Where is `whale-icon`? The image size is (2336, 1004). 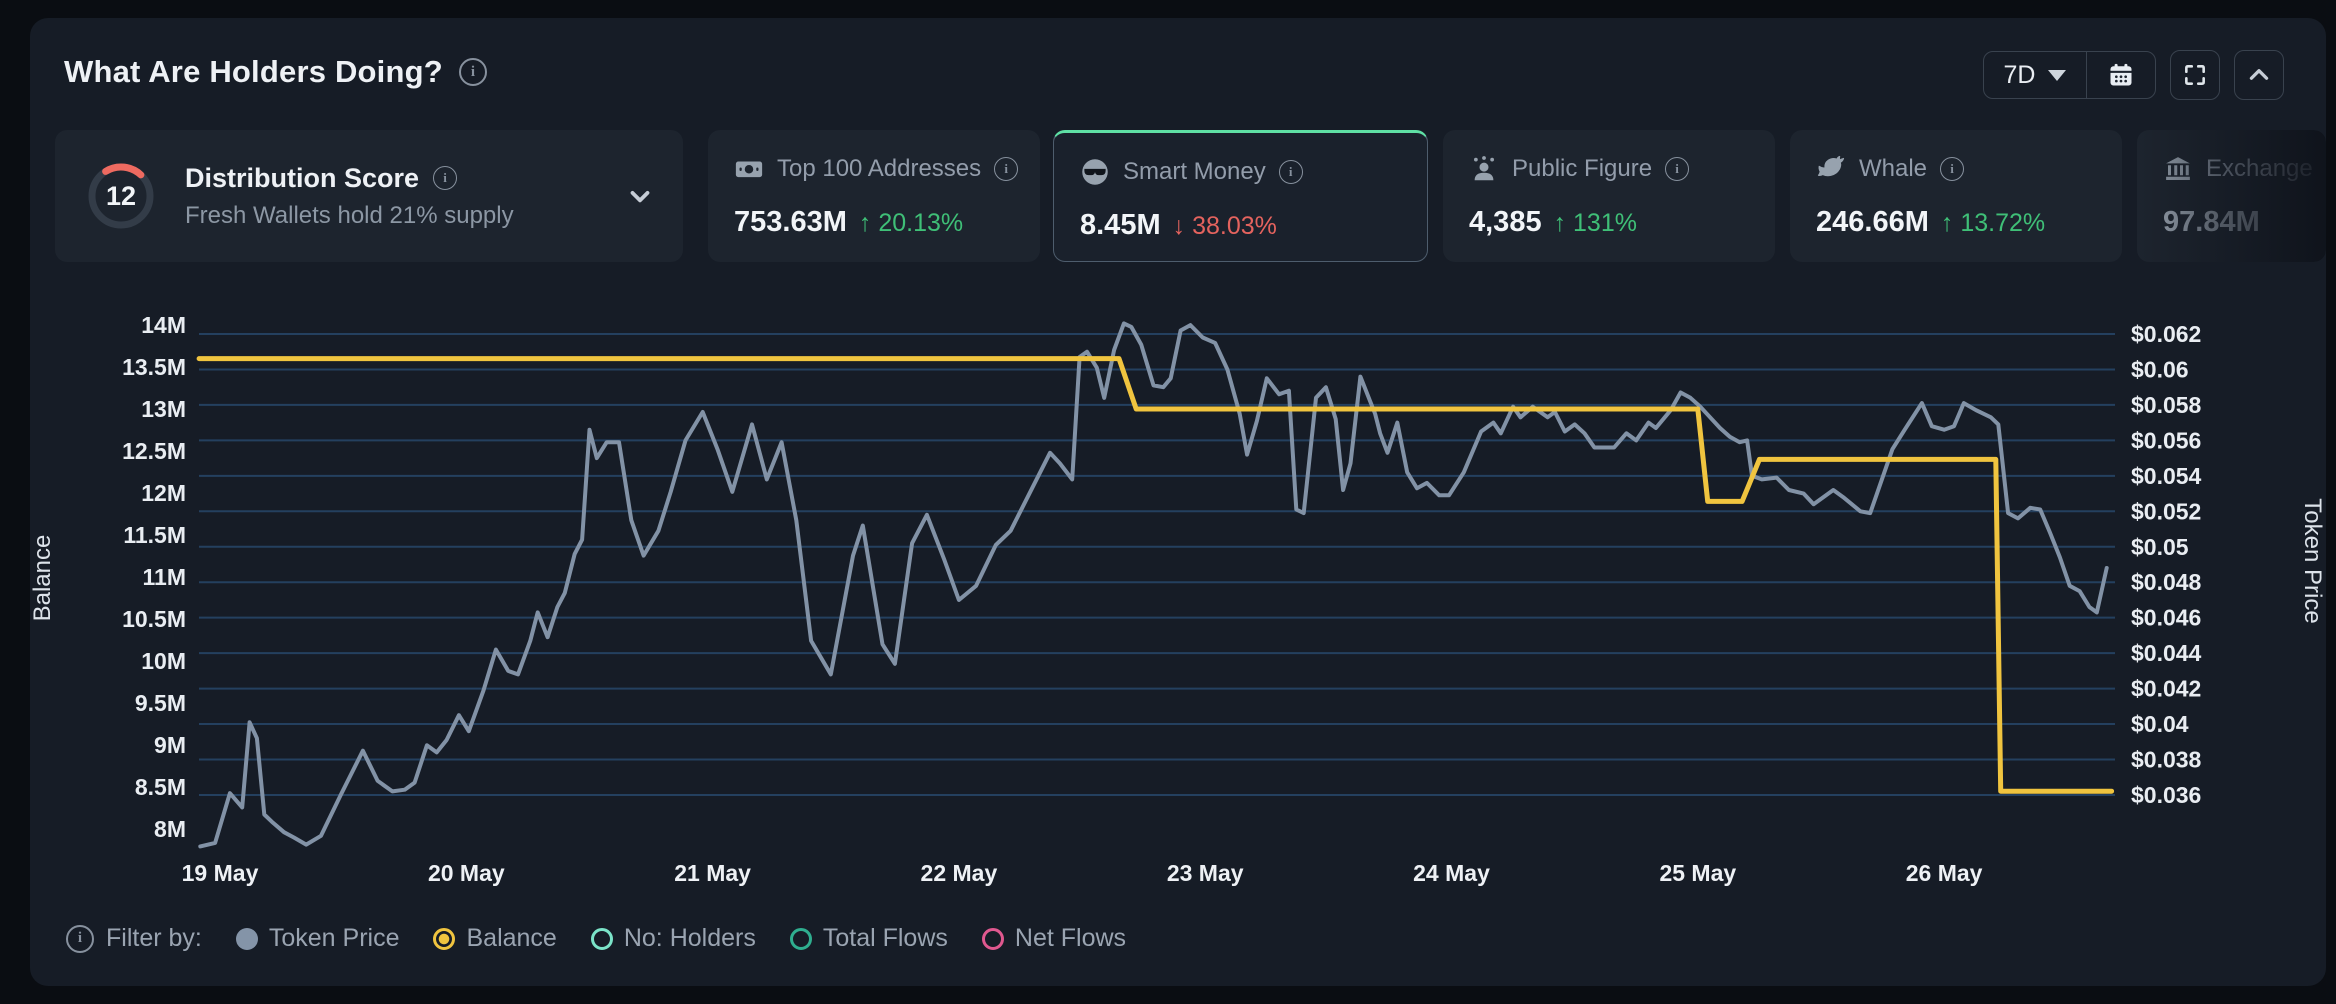 whale-icon is located at coordinates (1831, 166).